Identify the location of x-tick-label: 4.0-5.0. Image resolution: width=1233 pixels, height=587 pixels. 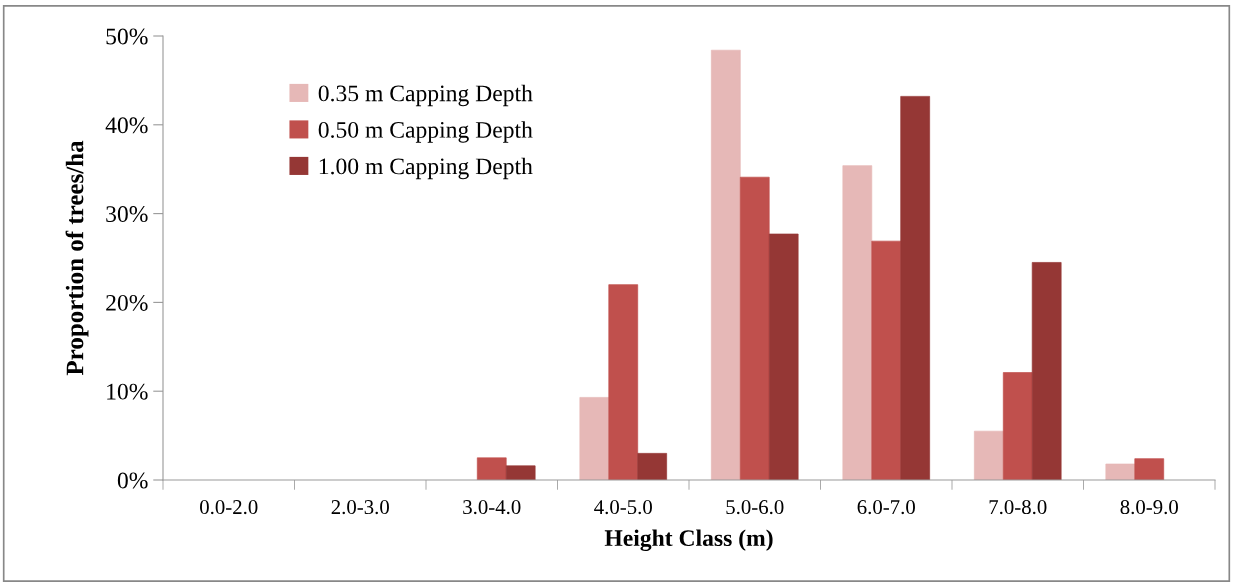
(623, 507).